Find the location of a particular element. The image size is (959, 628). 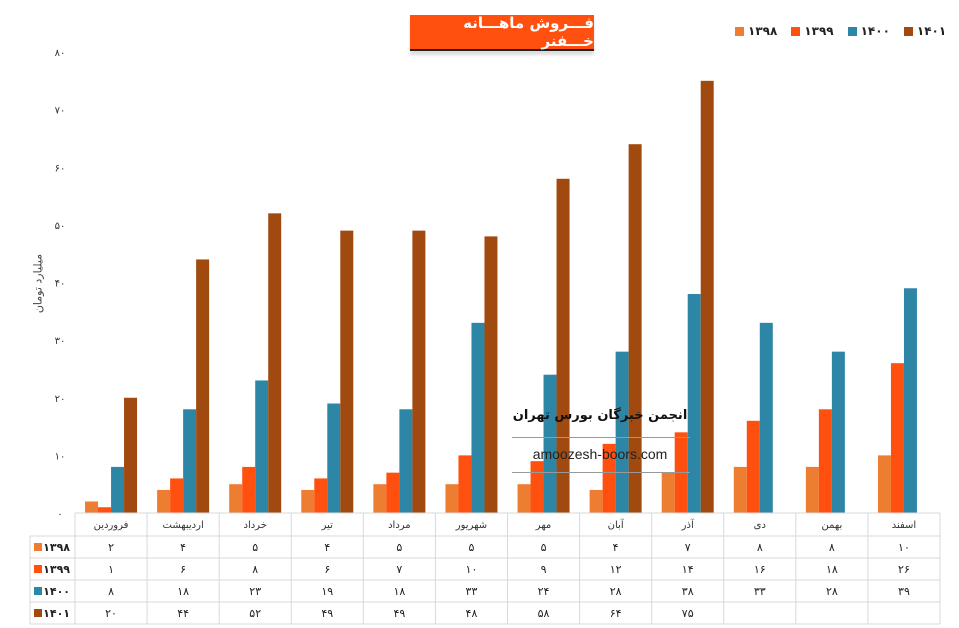

table-series-label: ۱۳۹۸ is located at coordinates (56, 547).